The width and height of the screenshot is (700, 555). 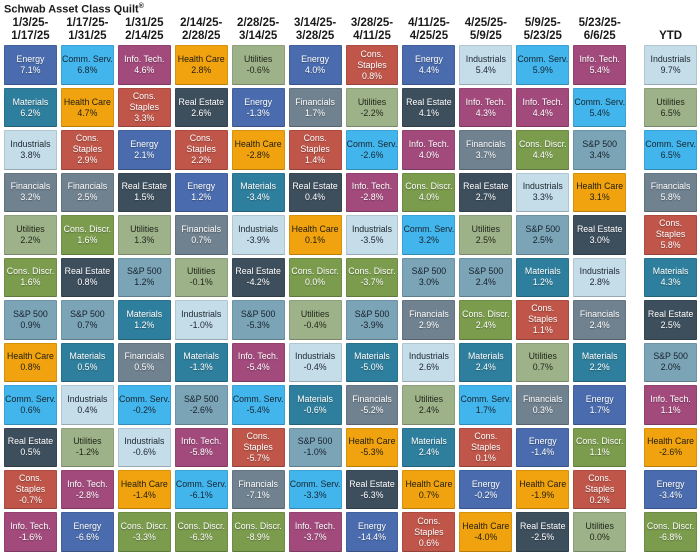 What do you see at coordinates (201, 537) in the screenshot?
I see `asset-return: -6.3%` at bounding box center [201, 537].